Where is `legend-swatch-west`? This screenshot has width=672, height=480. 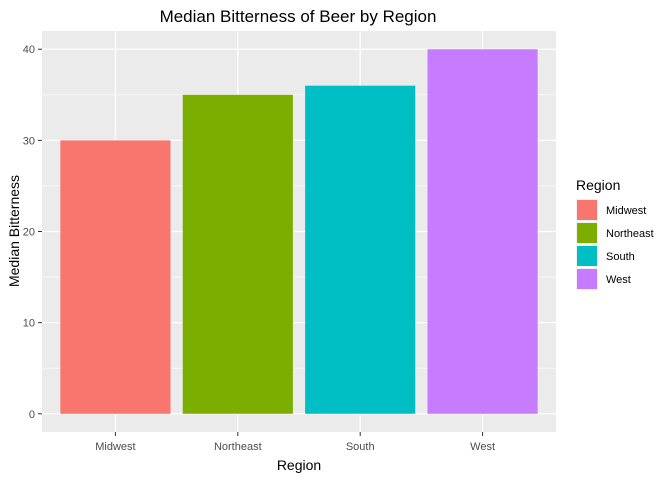 legend-swatch-west is located at coordinates (587, 279).